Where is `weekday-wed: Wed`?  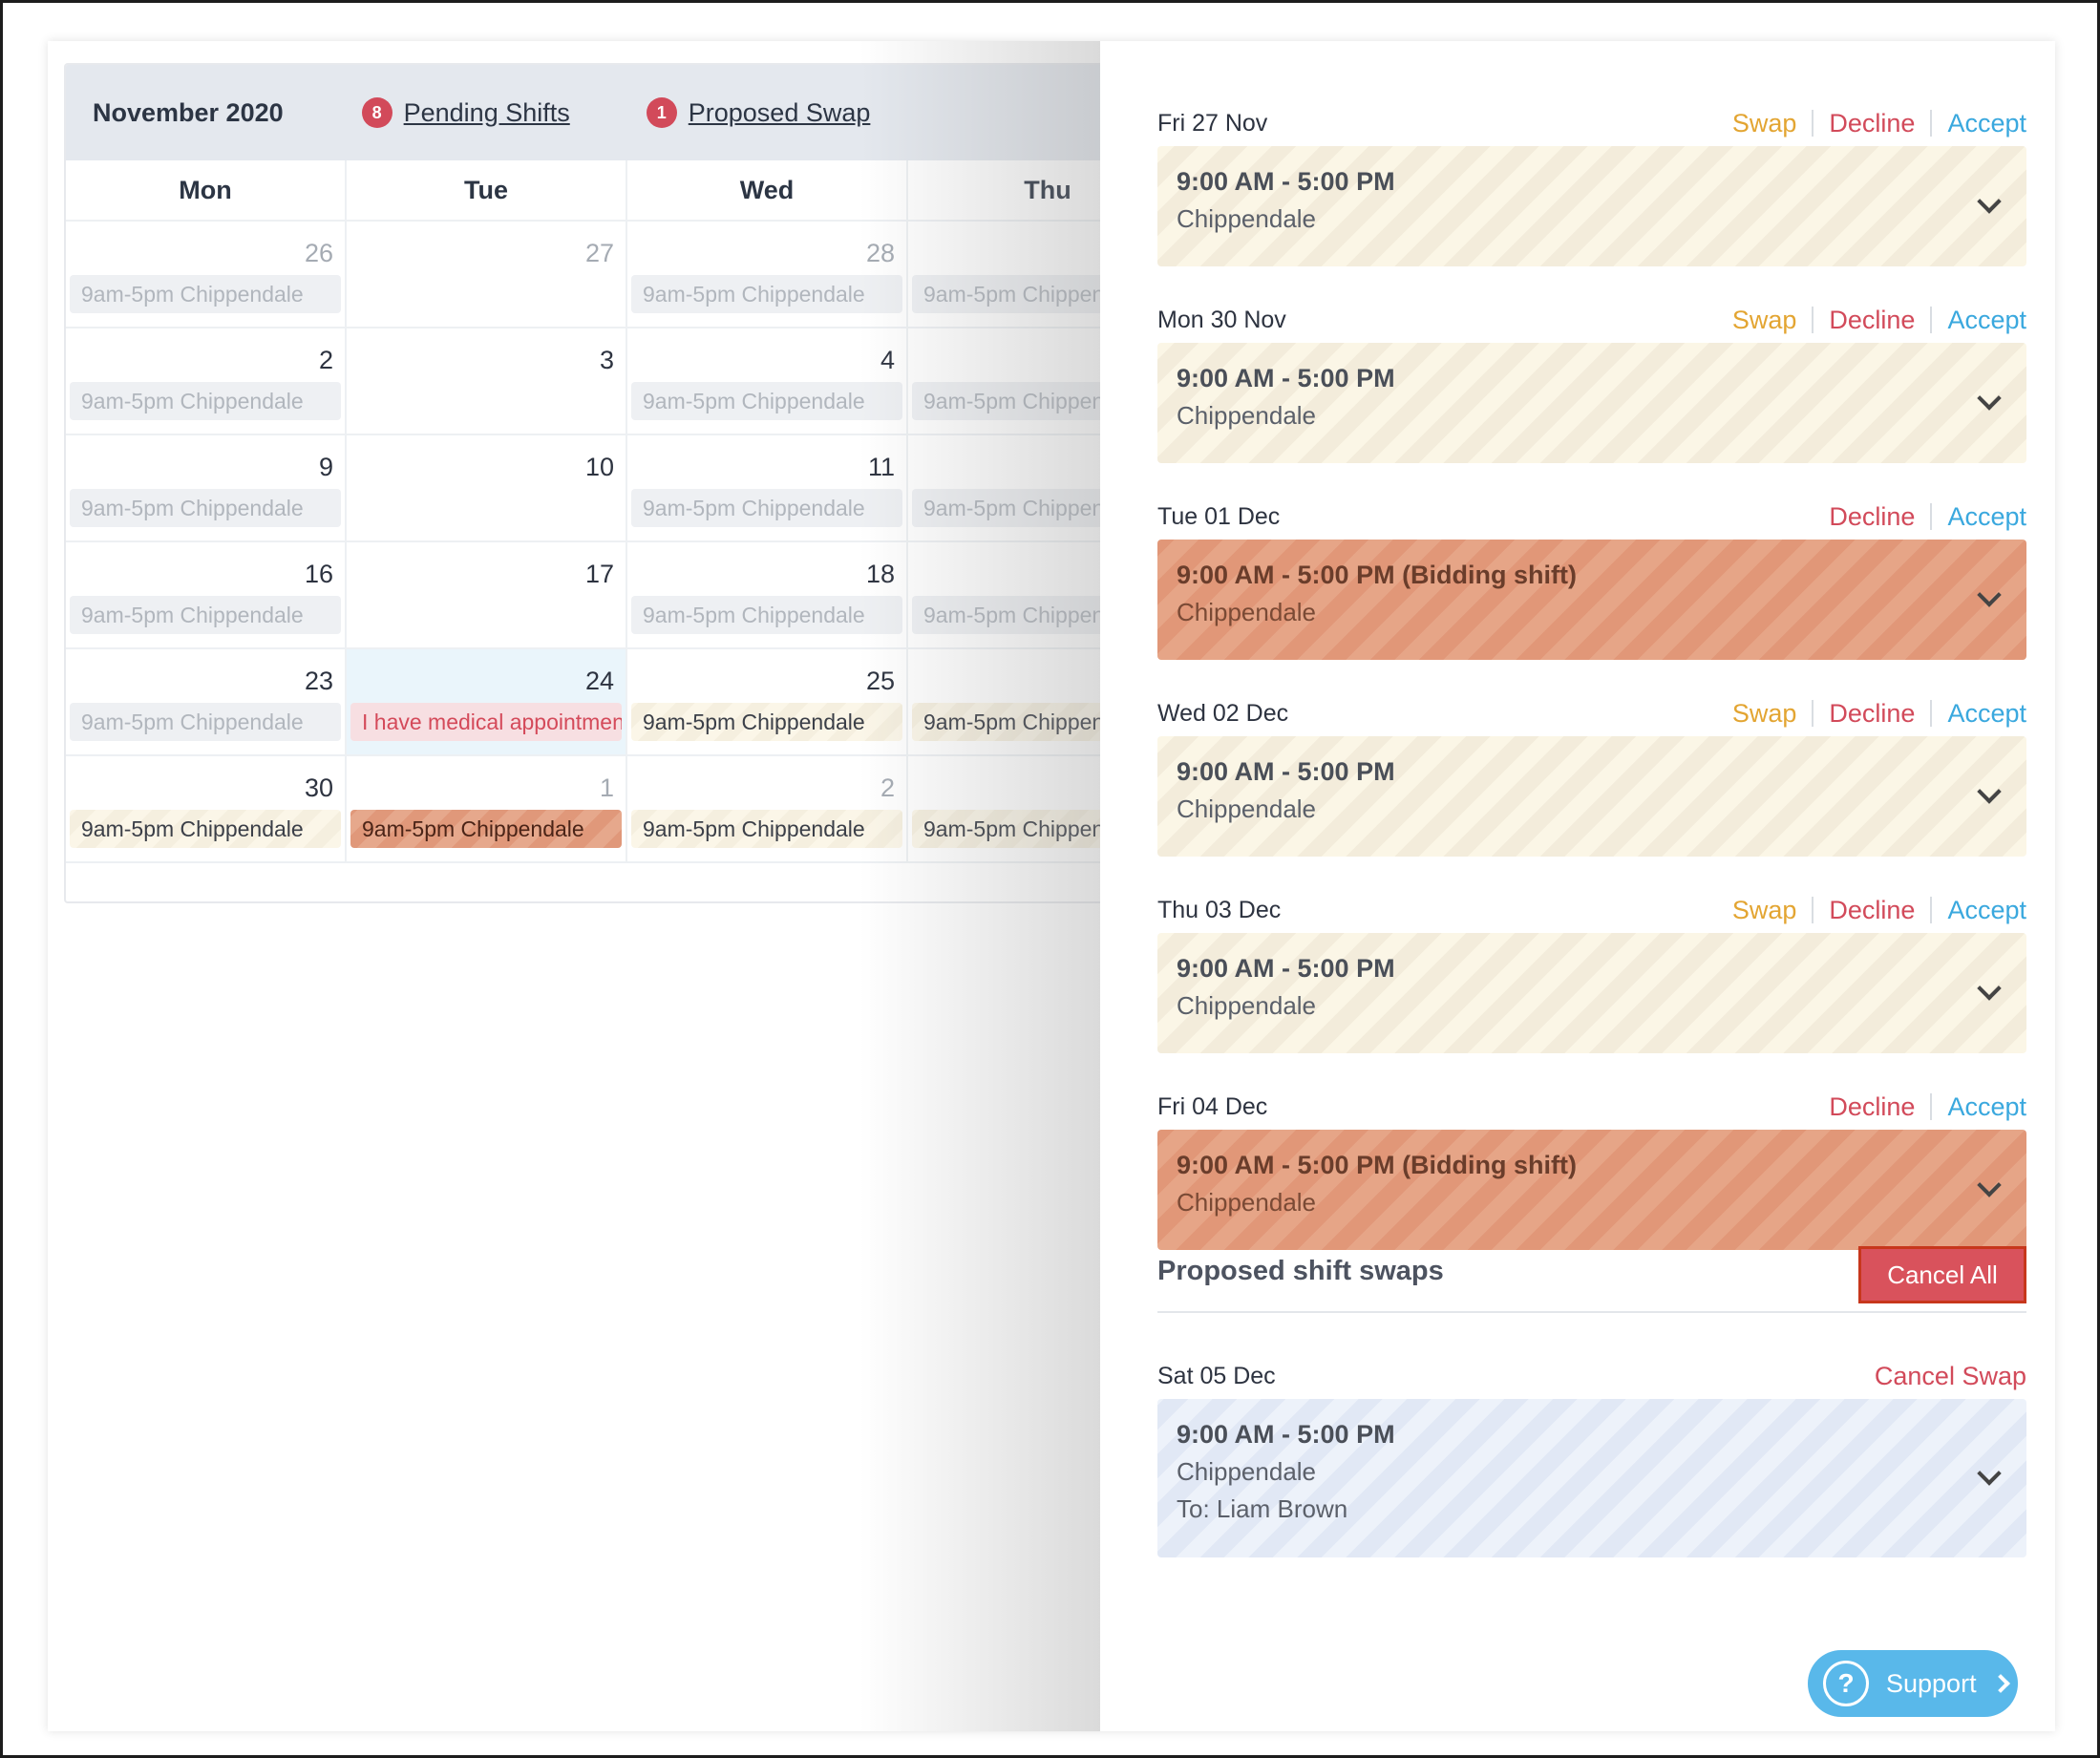
weekday-wed: Wed is located at coordinates (767, 190).